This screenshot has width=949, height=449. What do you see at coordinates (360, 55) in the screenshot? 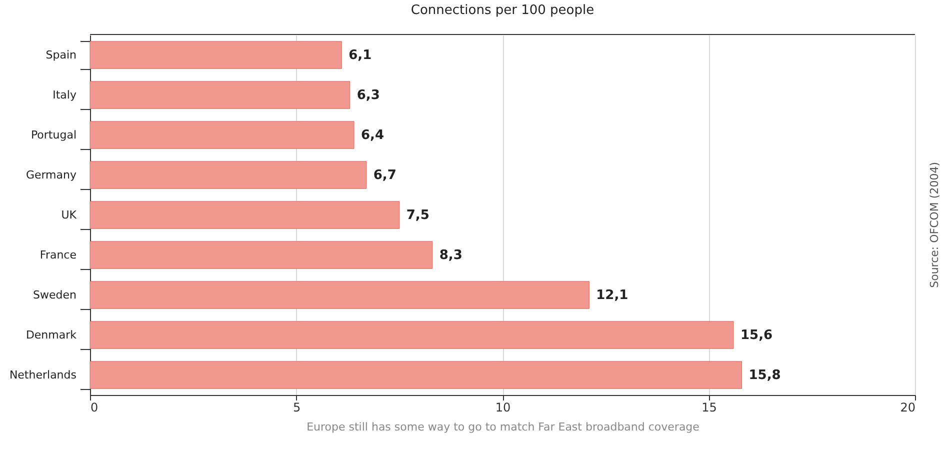
I see `data-label: 6,1` at bounding box center [360, 55].